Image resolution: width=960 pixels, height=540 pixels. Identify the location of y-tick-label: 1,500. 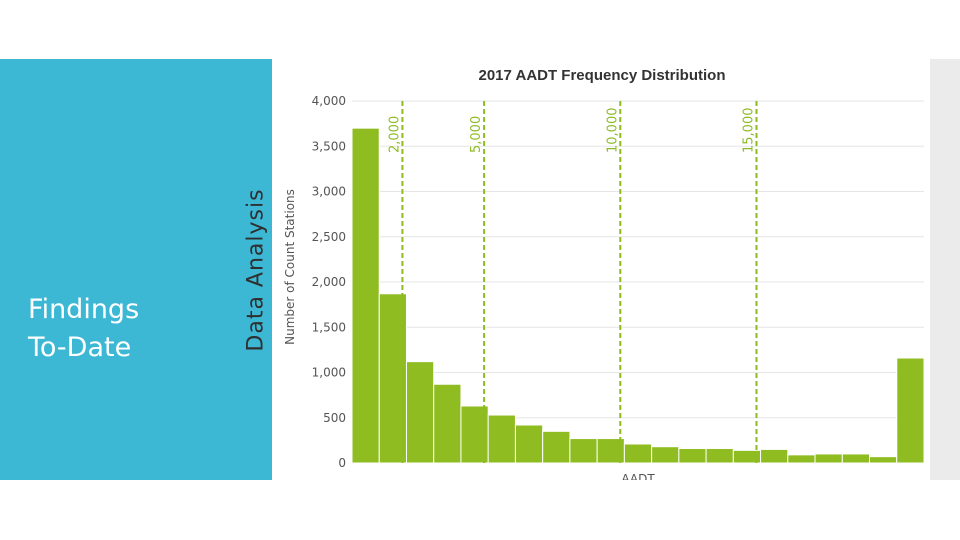
(329, 327).